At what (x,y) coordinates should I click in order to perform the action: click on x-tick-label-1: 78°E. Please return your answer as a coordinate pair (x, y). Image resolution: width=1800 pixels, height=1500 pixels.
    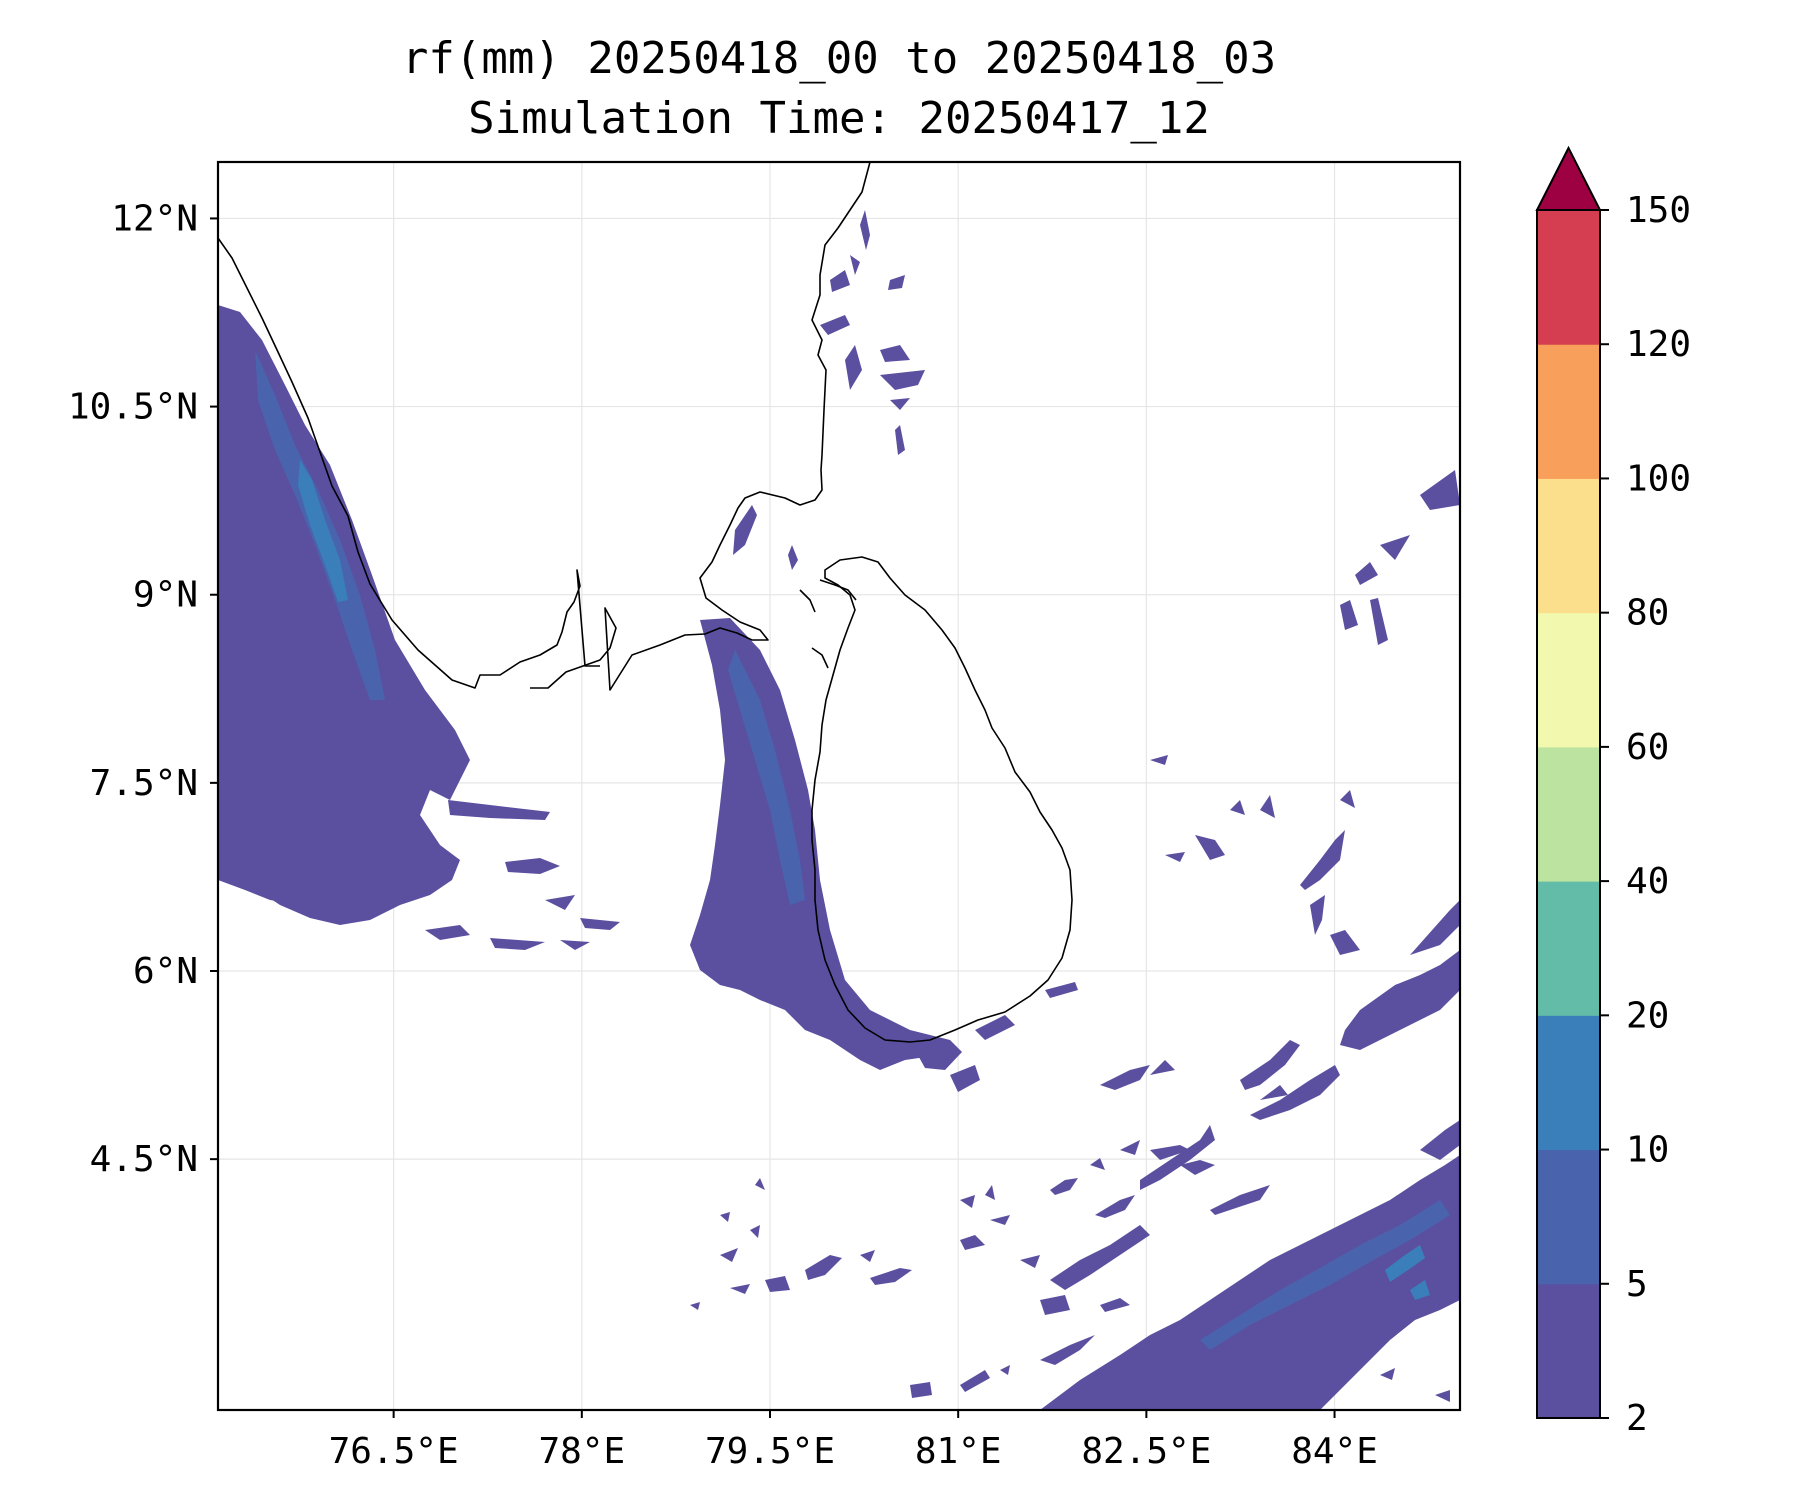
    Looking at the image, I should click on (581, 1451).